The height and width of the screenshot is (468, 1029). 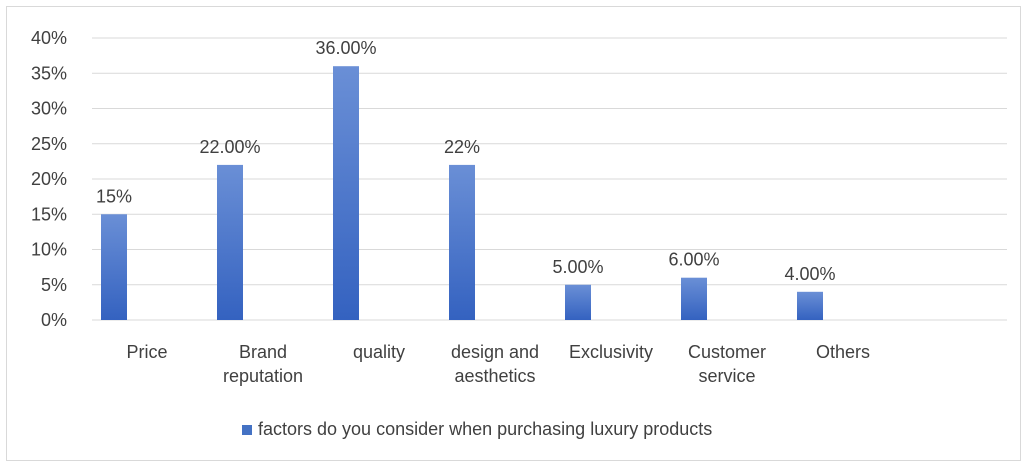 I want to click on y-tick-label: 40%, so click(x=49, y=38).